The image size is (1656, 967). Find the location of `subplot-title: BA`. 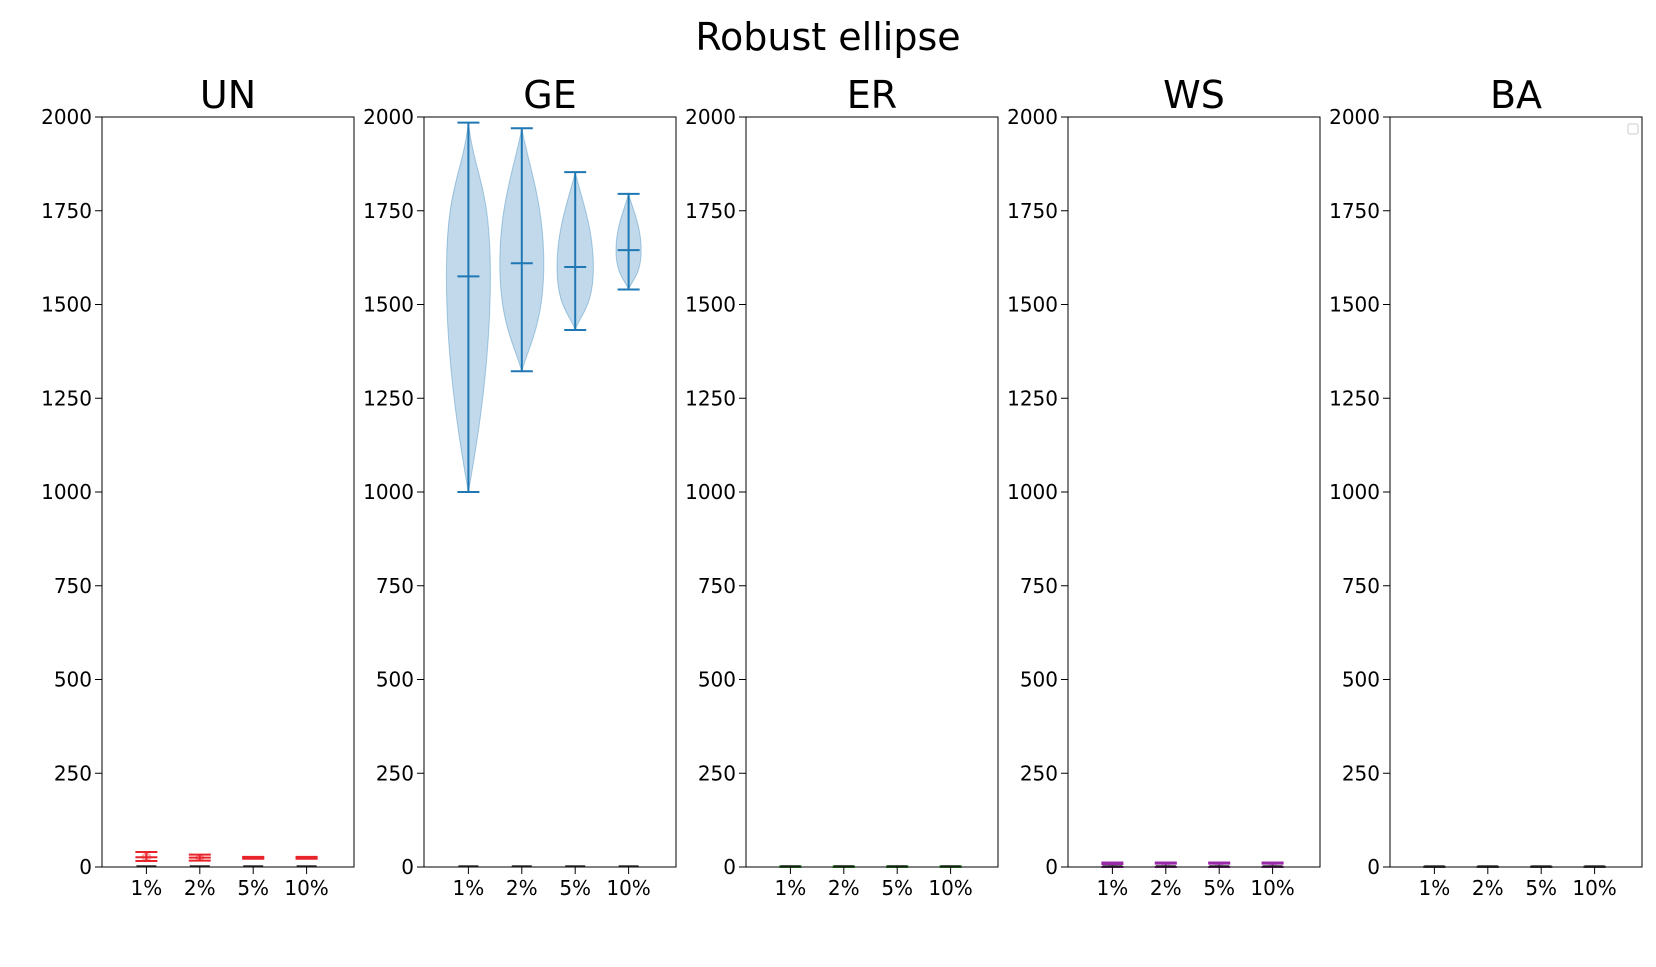

subplot-title: BA is located at coordinates (1516, 95).